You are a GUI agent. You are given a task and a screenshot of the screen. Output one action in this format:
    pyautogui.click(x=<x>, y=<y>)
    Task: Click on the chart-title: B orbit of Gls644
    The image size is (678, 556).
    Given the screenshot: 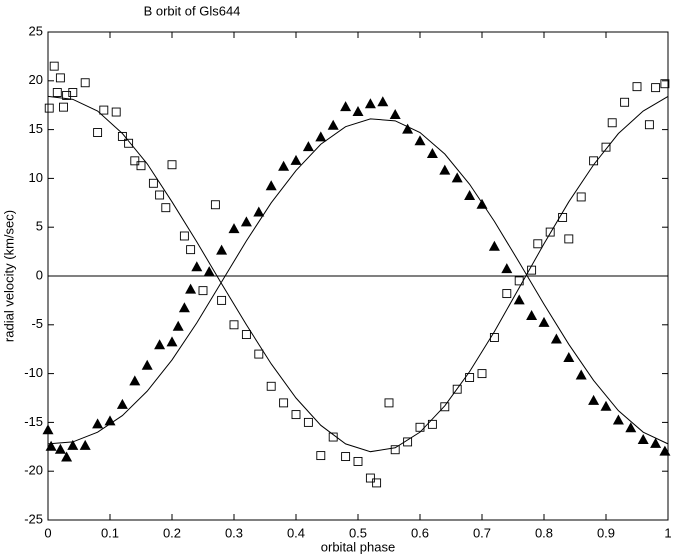 What is the action you would take?
    pyautogui.click(x=192, y=10)
    